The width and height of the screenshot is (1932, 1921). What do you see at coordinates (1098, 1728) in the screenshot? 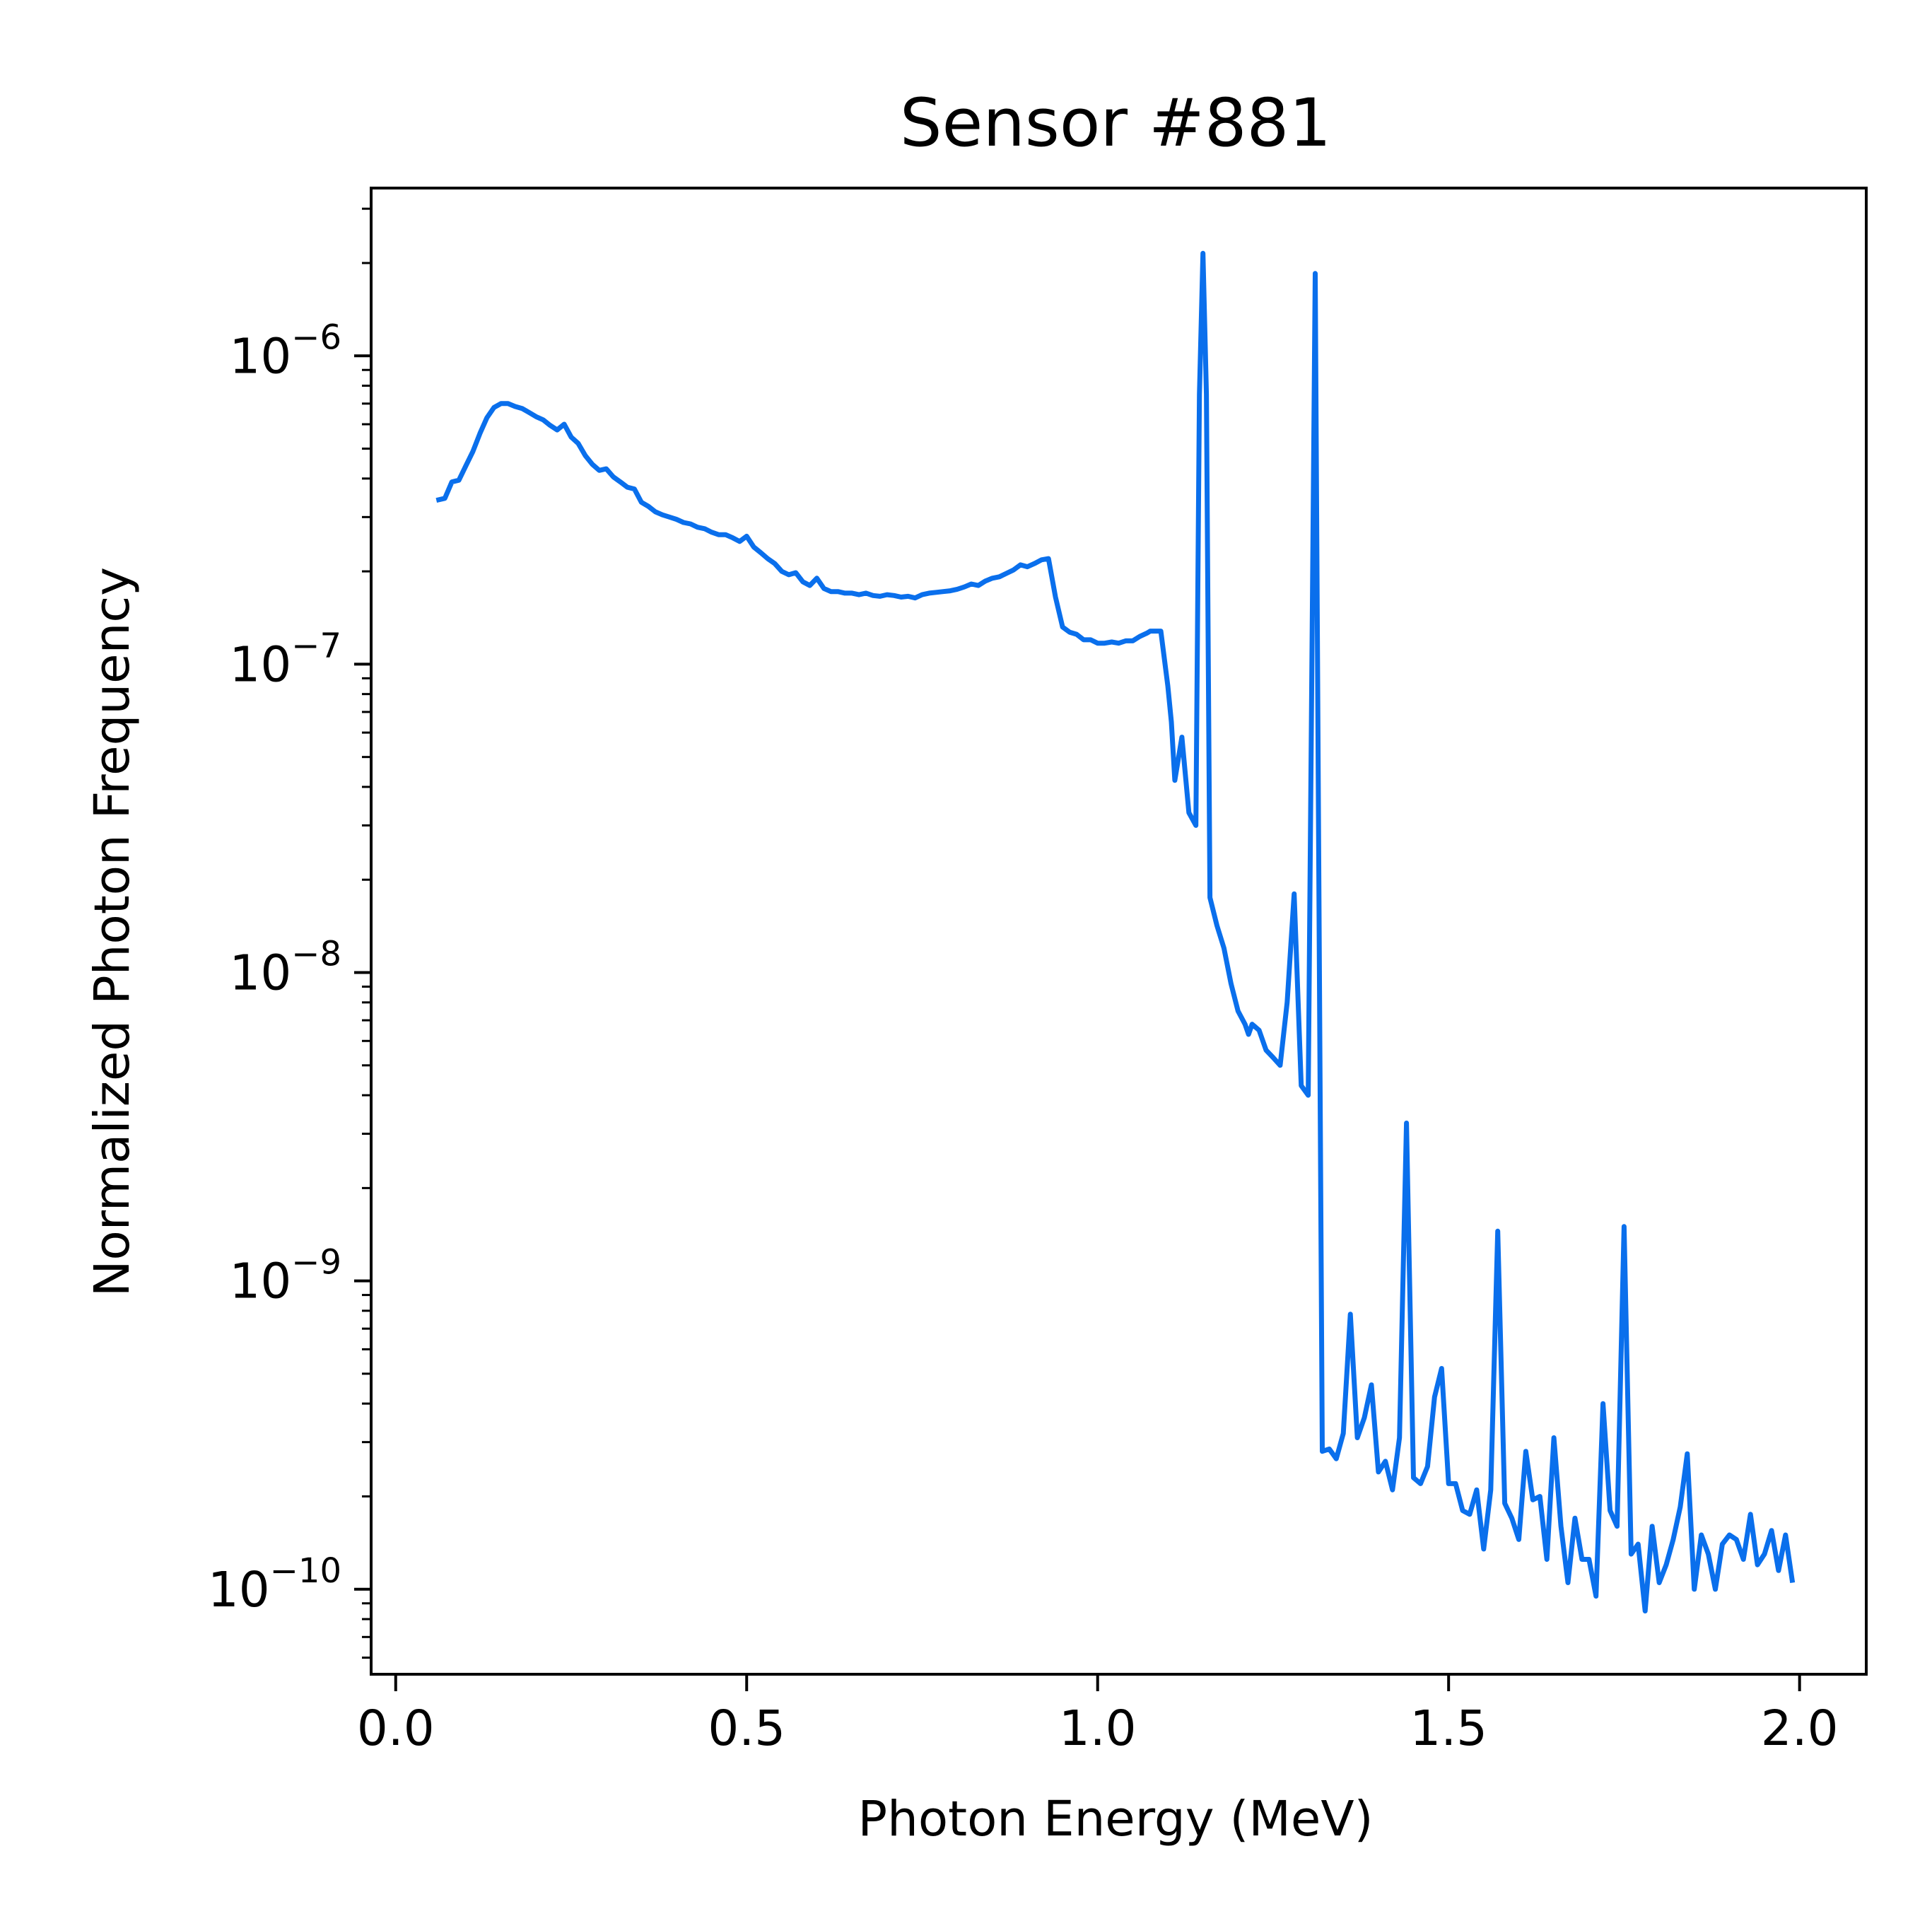
I see `x-tick-label: 1.0` at bounding box center [1098, 1728].